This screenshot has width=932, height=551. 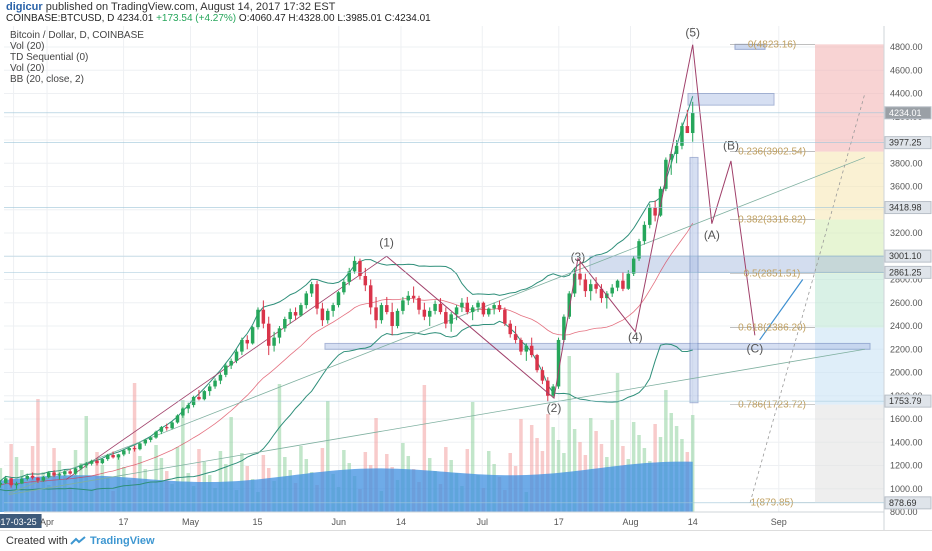 What do you see at coordinates (47, 522) in the screenshot?
I see `x-tick-label: Apr` at bounding box center [47, 522].